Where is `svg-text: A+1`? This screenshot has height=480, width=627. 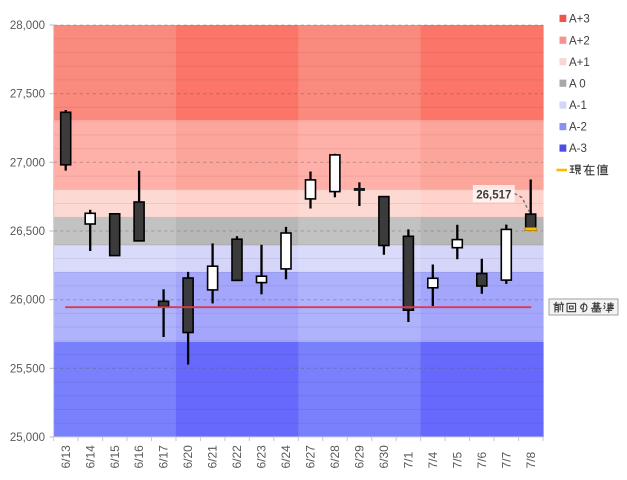
svg-text: A+1 is located at coordinates (579, 63).